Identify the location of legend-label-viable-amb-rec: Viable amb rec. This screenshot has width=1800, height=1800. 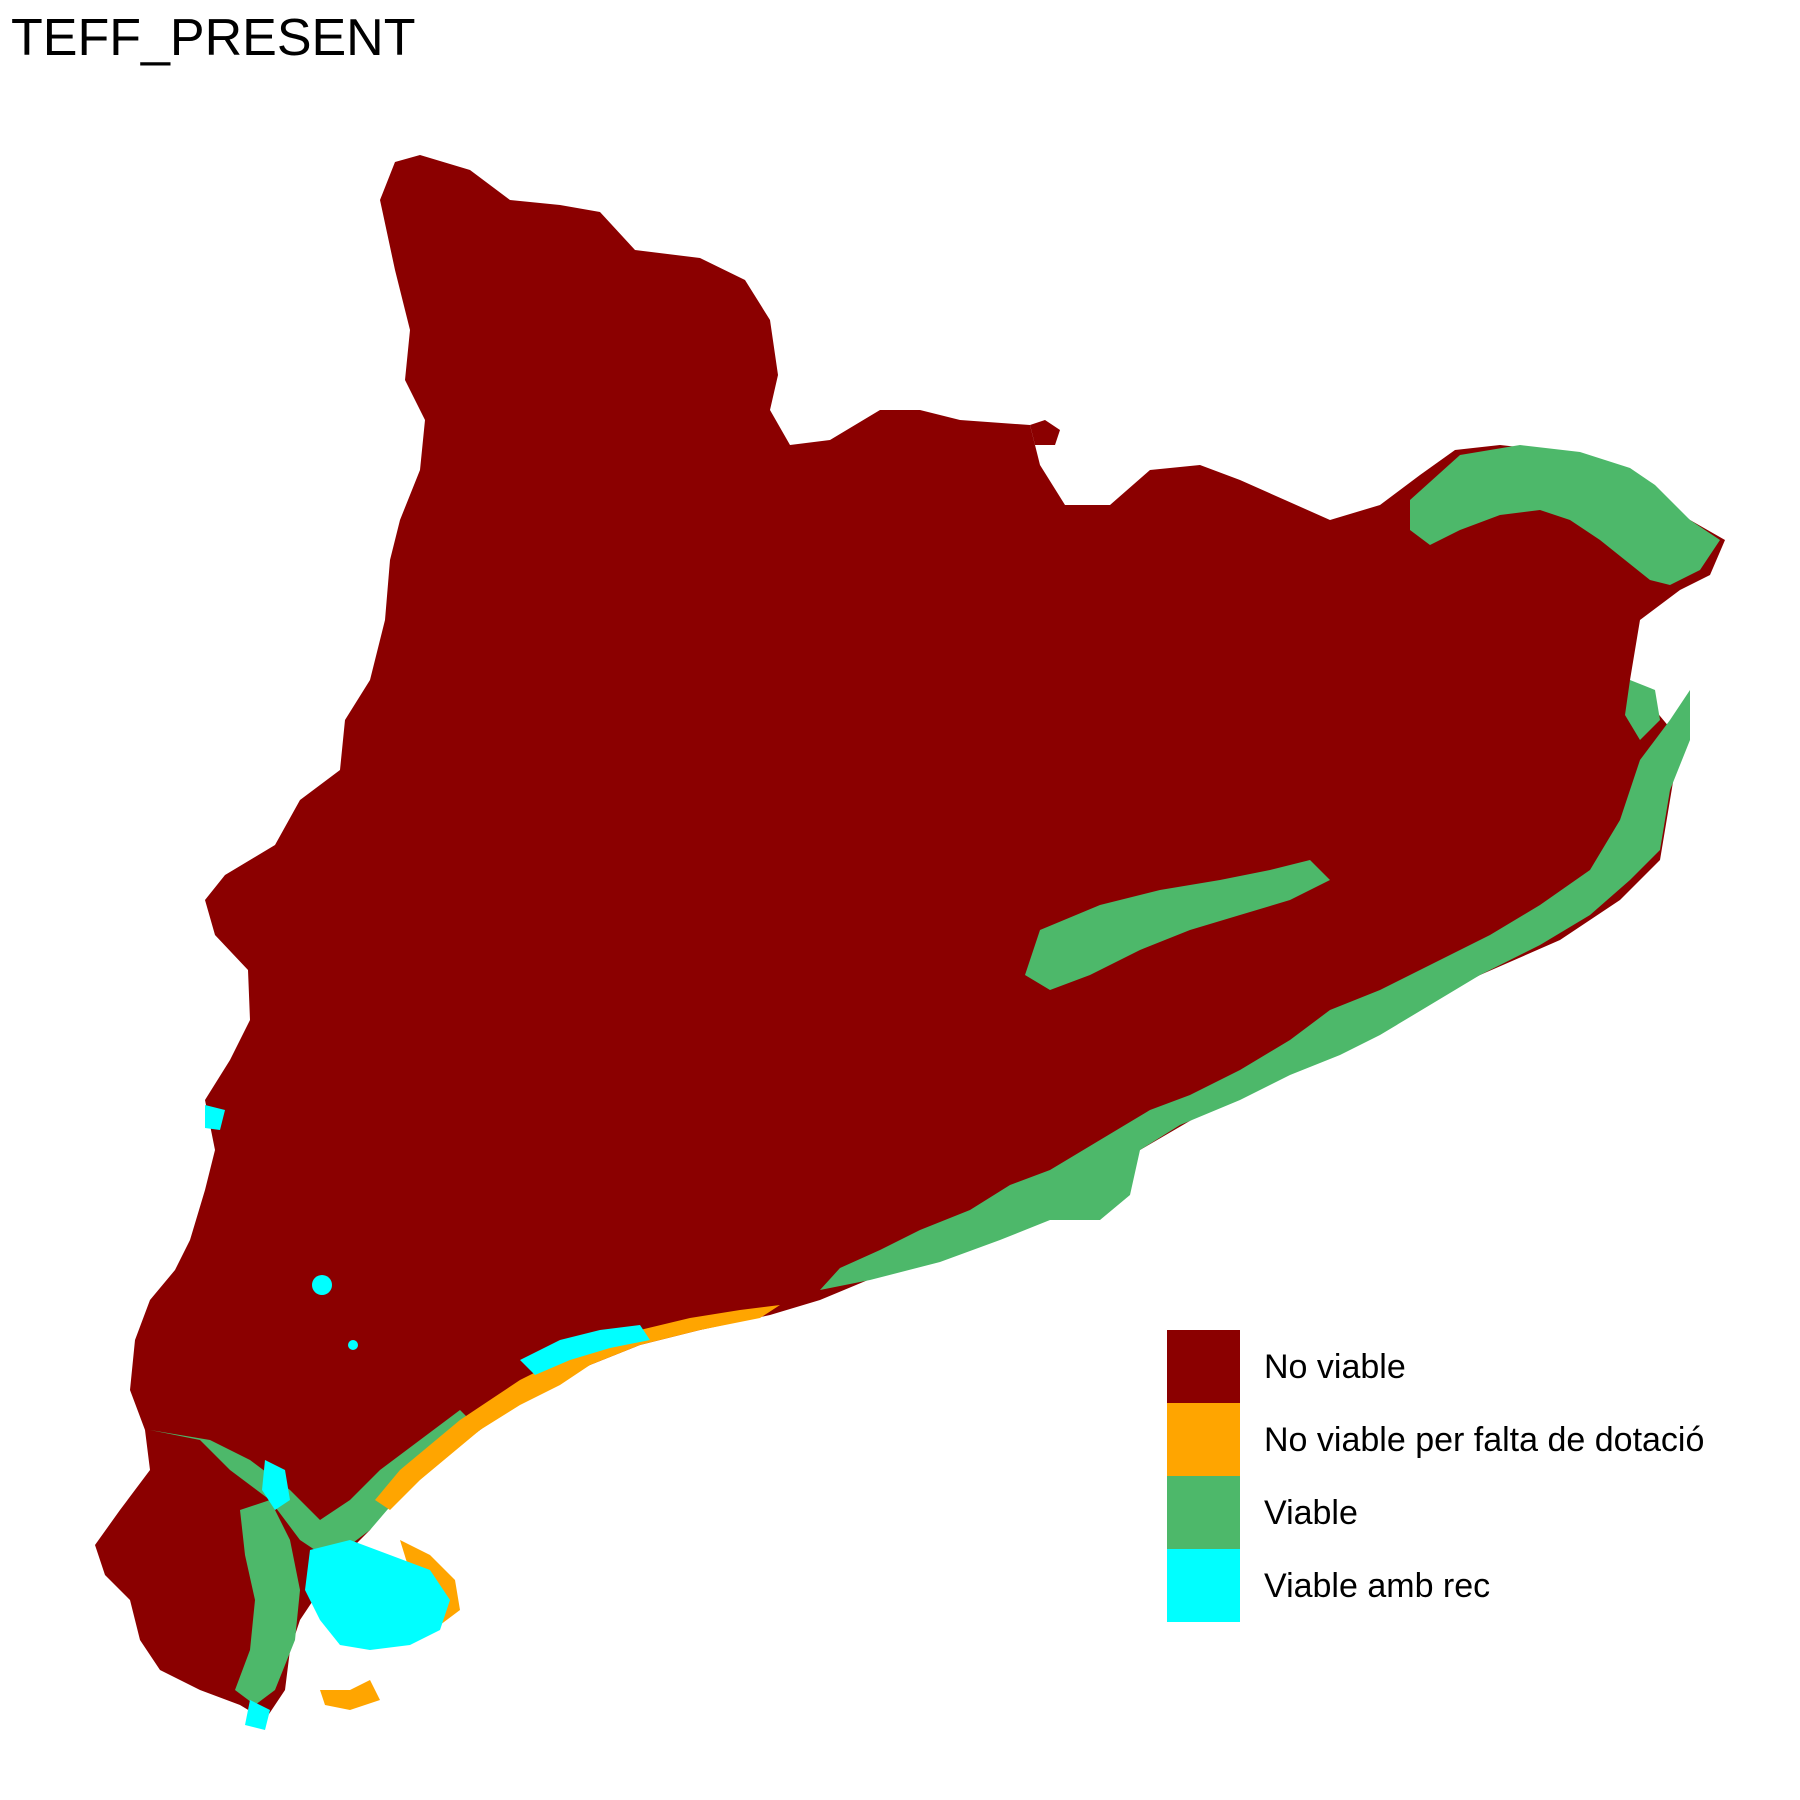
(1377, 1586).